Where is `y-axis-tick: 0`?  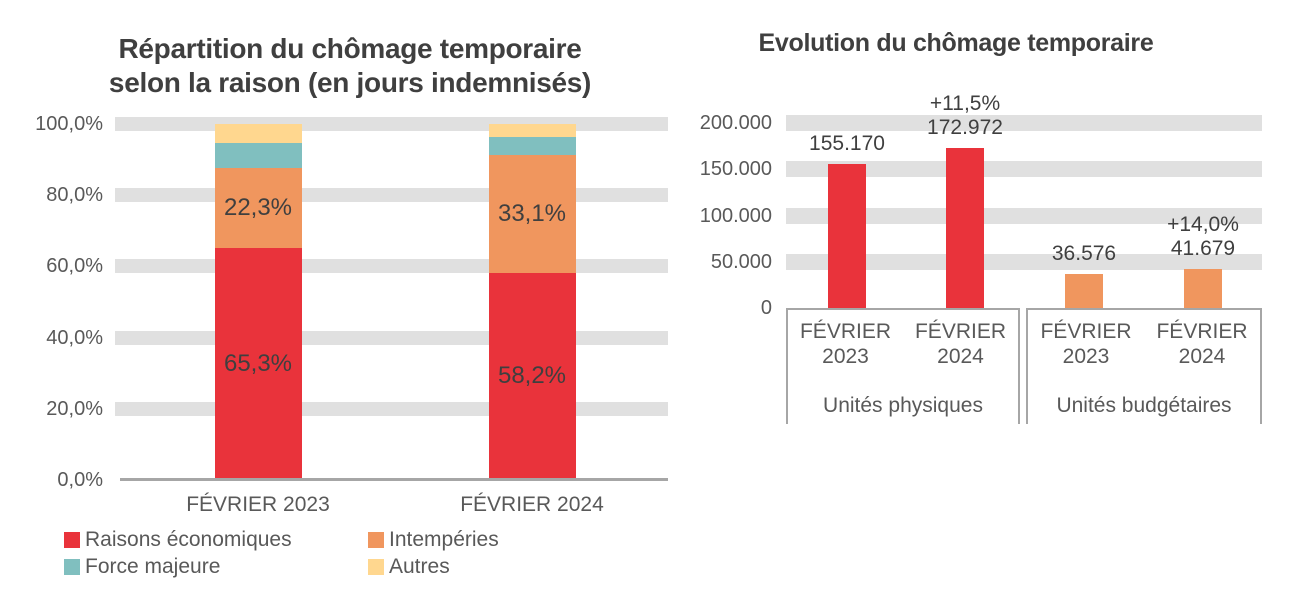
y-axis-tick: 0 is located at coordinates (766, 308).